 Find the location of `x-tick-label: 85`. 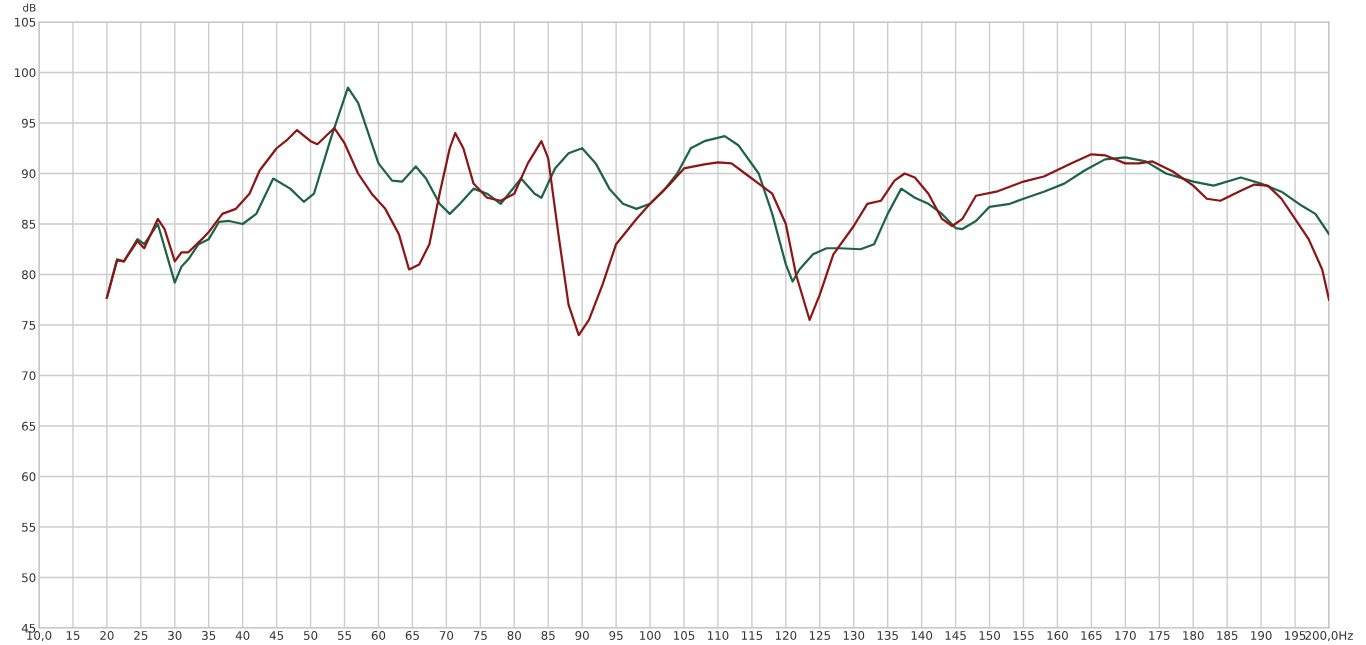

x-tick-label: 85 is located at coordinates (548, 635).